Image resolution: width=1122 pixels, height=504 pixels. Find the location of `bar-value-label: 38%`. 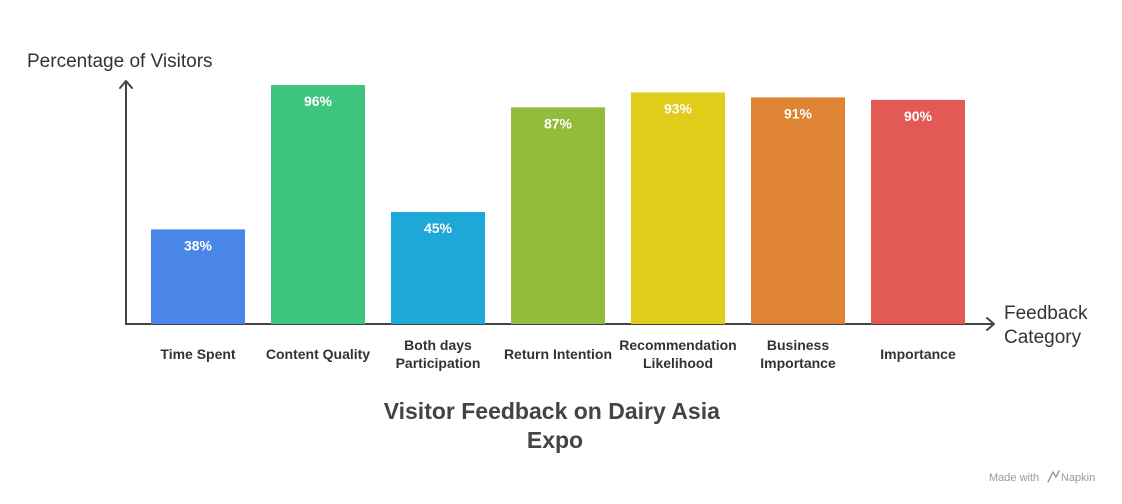

bar-value-label: 38% is located at coordinates (198, 245).